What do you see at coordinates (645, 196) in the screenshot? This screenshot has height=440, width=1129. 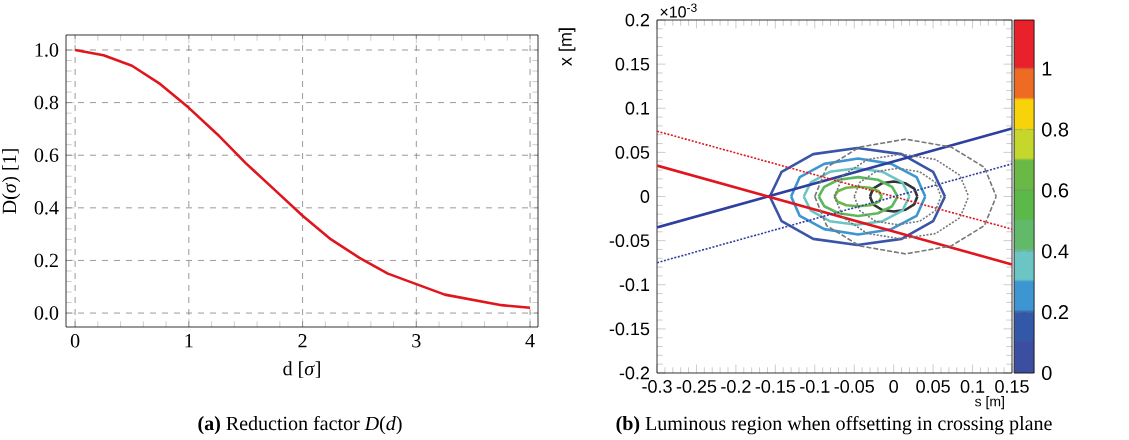 I see `y-tick-label: 0` at bounding box center [645, 196].